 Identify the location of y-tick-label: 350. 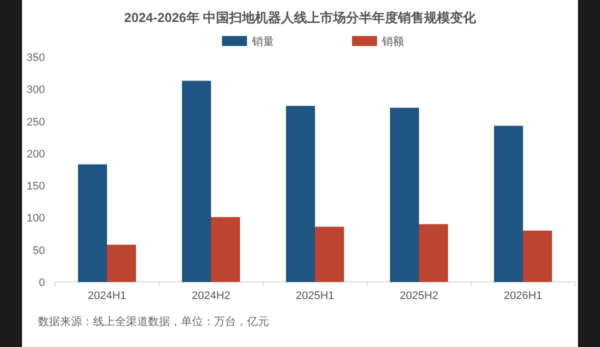
(35, 58).